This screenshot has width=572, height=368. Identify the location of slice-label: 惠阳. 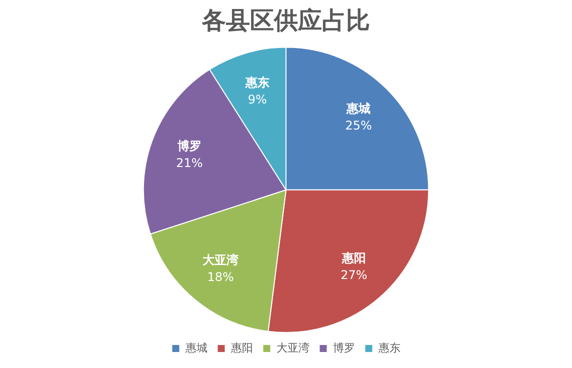
(353, 258).